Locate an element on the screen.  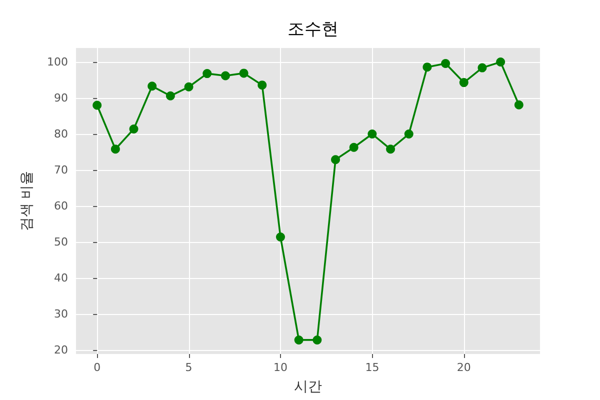
y-tick-label: 100 is located at coordinates (57, 62).